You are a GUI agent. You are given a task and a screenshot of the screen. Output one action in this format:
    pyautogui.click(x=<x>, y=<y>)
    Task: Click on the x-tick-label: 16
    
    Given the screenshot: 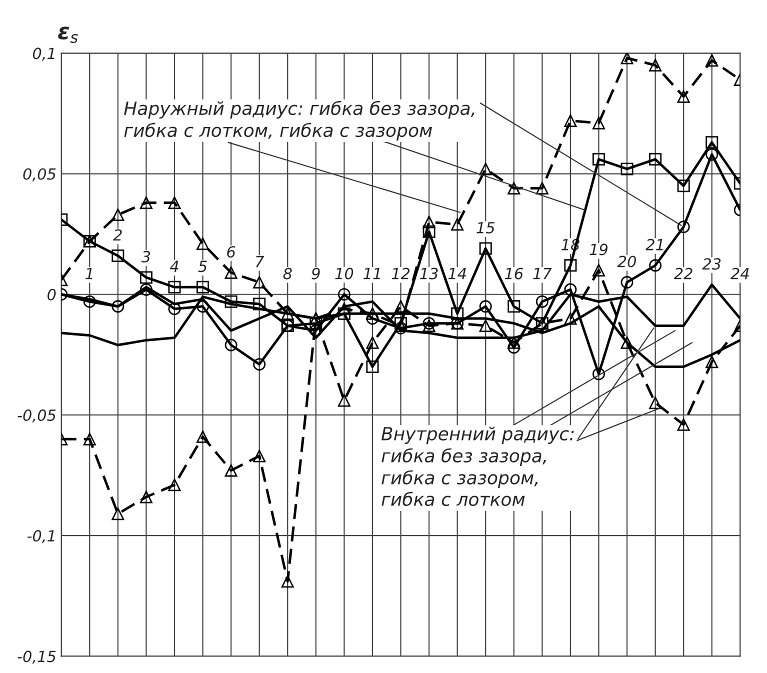 What is the action you would take?
    pyautogui.click(x=513, y=274)
    